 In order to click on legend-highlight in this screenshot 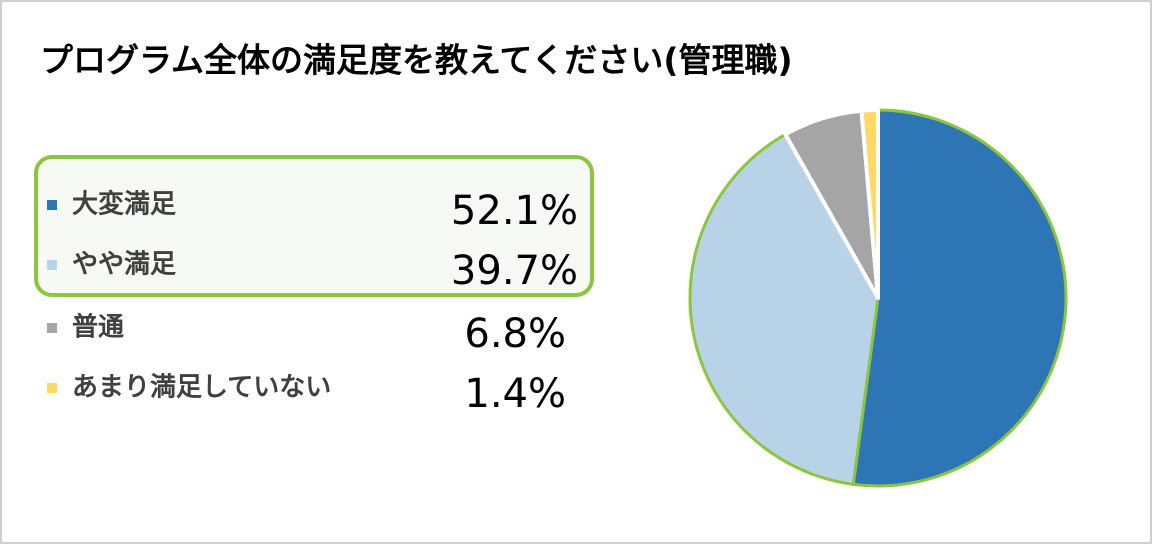, I will do `click(314, 226)`.